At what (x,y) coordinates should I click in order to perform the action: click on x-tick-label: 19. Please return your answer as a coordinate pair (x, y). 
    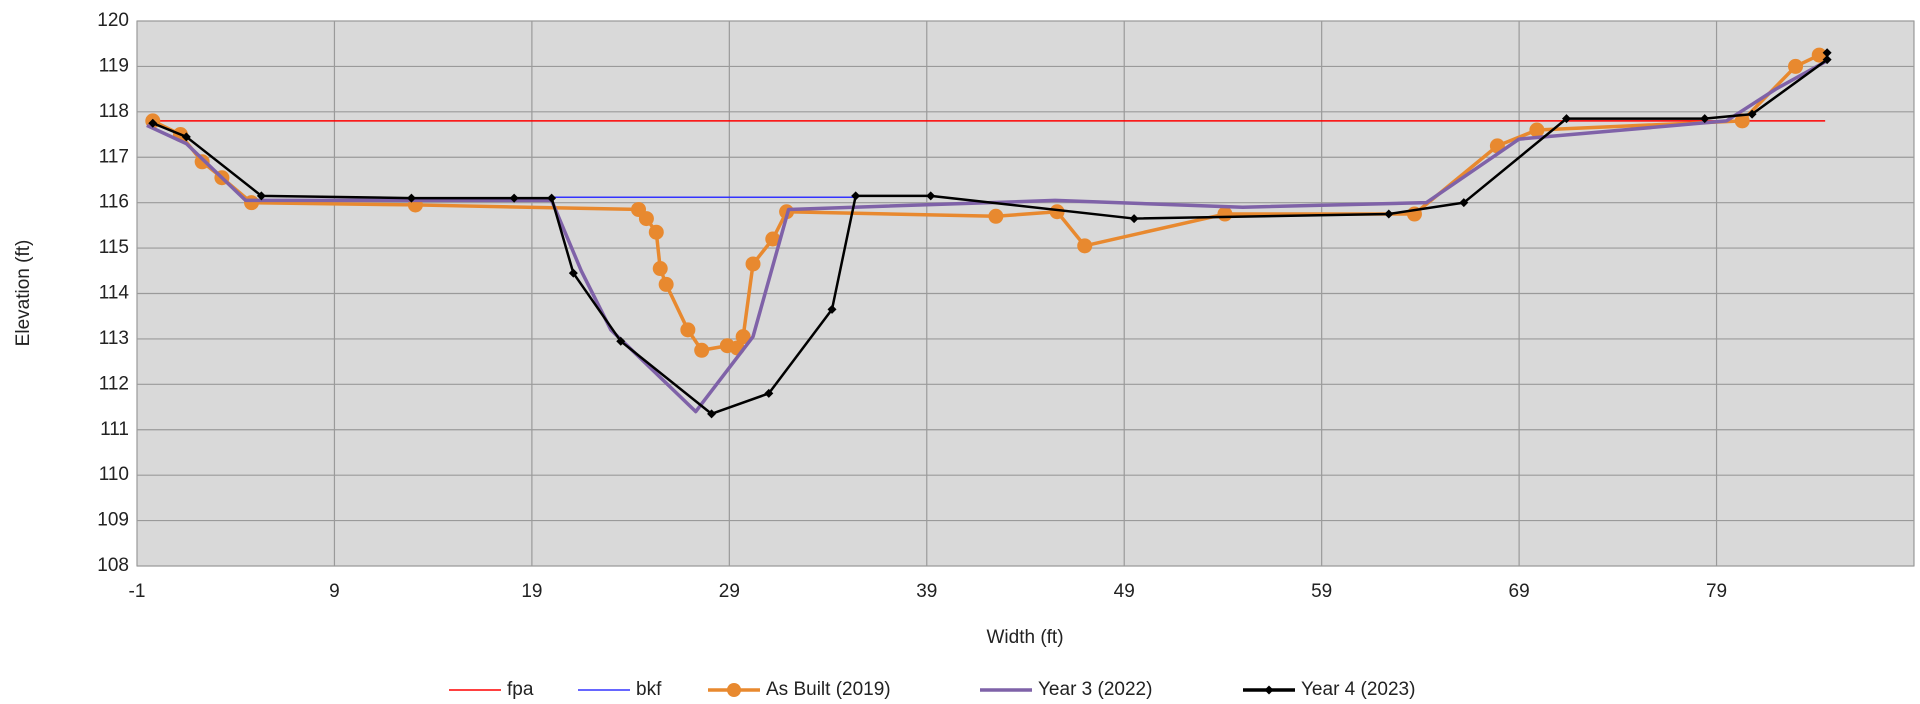
    Looking at the image, I should click on (531, 591).